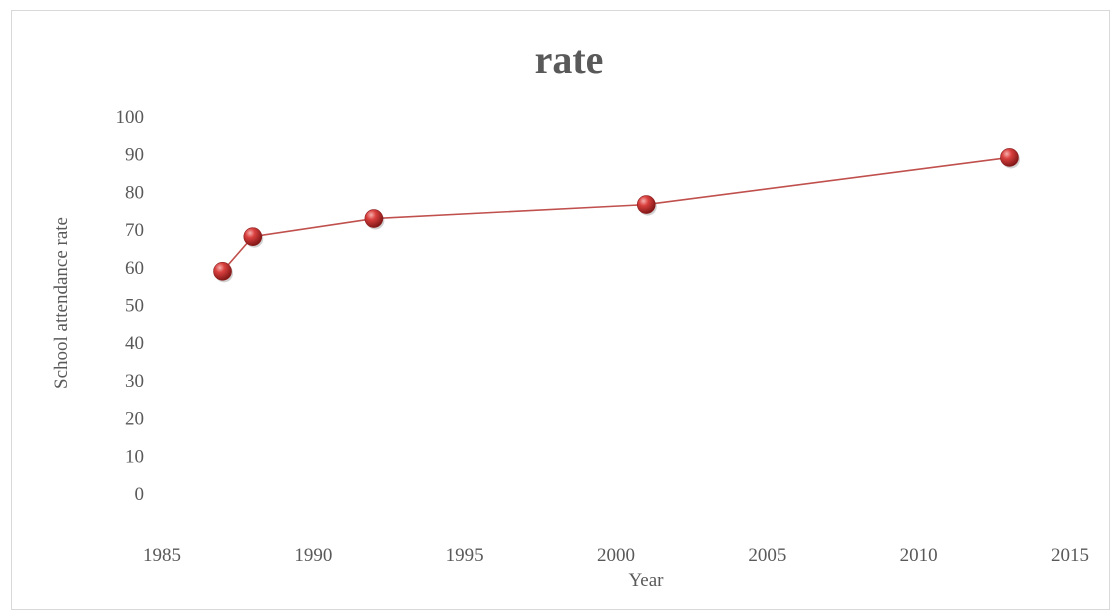 The width and height of the screenshot is (1112, 610). What do you see at coordinates (615, 214) in the screenshot?
I see `series-line` at bounding box center [615, 214].